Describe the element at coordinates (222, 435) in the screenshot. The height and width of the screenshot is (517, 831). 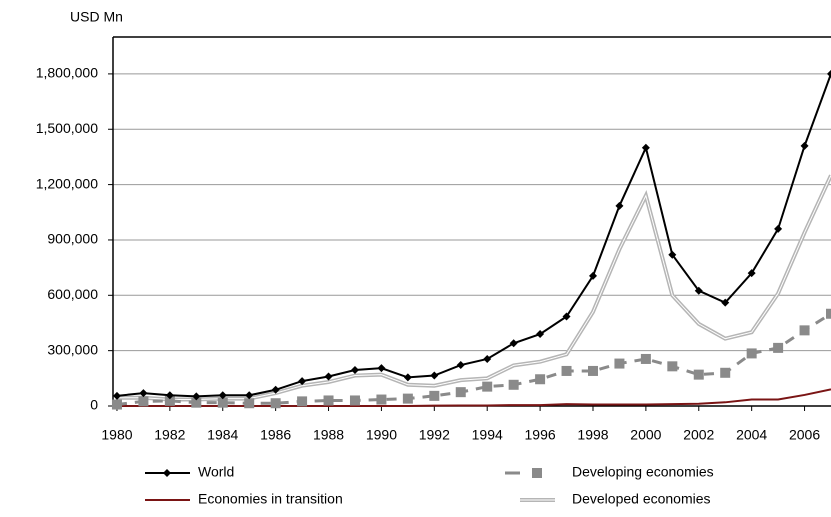
I see `x-tick-label: 1984` at that location.